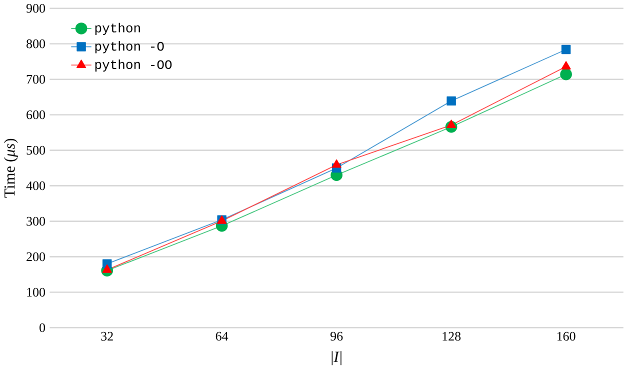 The width and height of the screenshot is (624, 369). I want to click on y-tick-label: 300, so click(36, 221).